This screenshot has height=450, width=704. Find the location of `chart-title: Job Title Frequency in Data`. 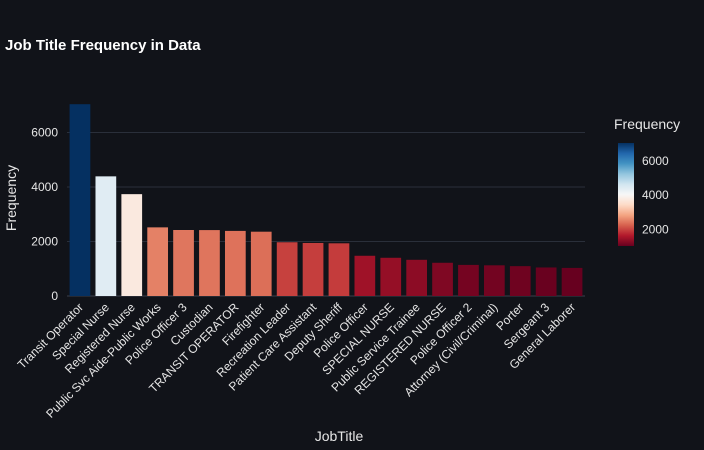

chart-title: Job Title Frequency in Data is located at coordinates (103, 45).